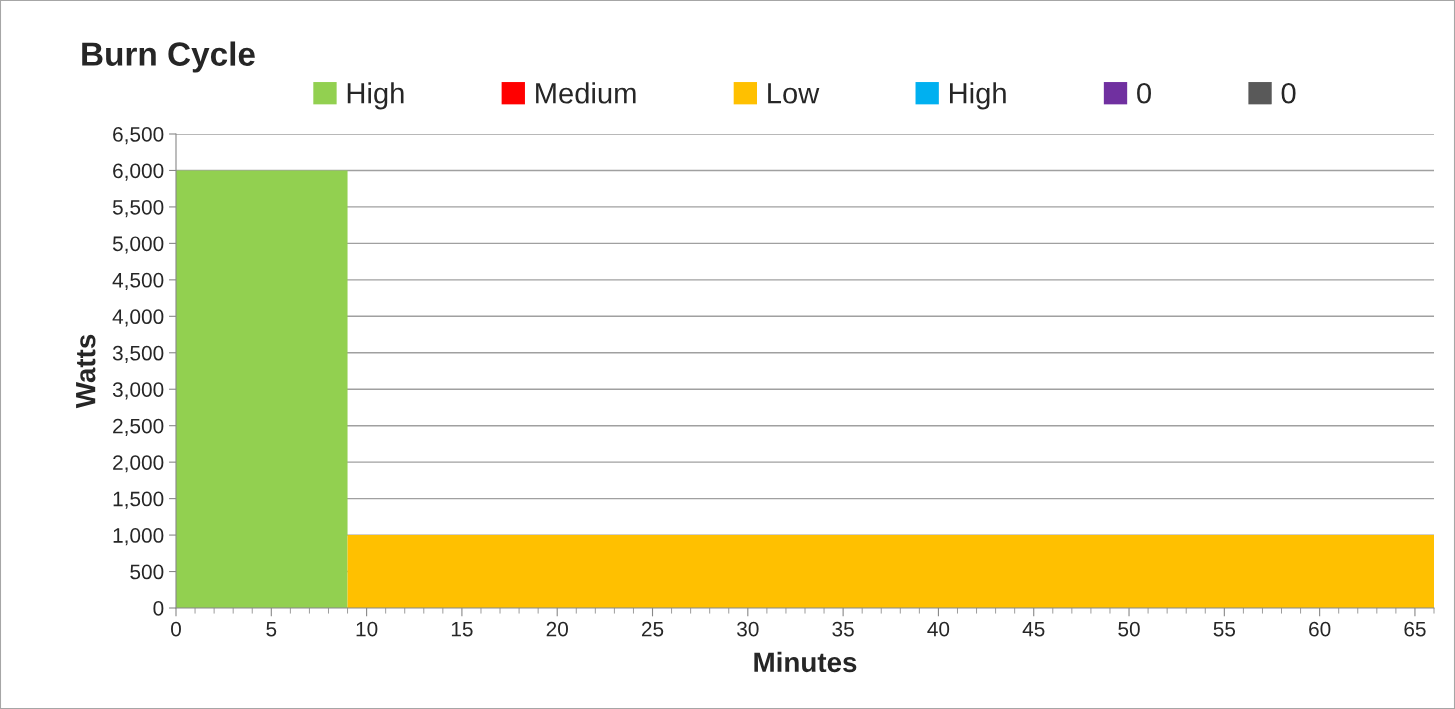 Image resolution: width=1455 pixels, height=709 pixels. What do you see at coordinates (367, 629) in the screenshot?
I see `x-tick-label: 10` at bounding box center [367, 629].